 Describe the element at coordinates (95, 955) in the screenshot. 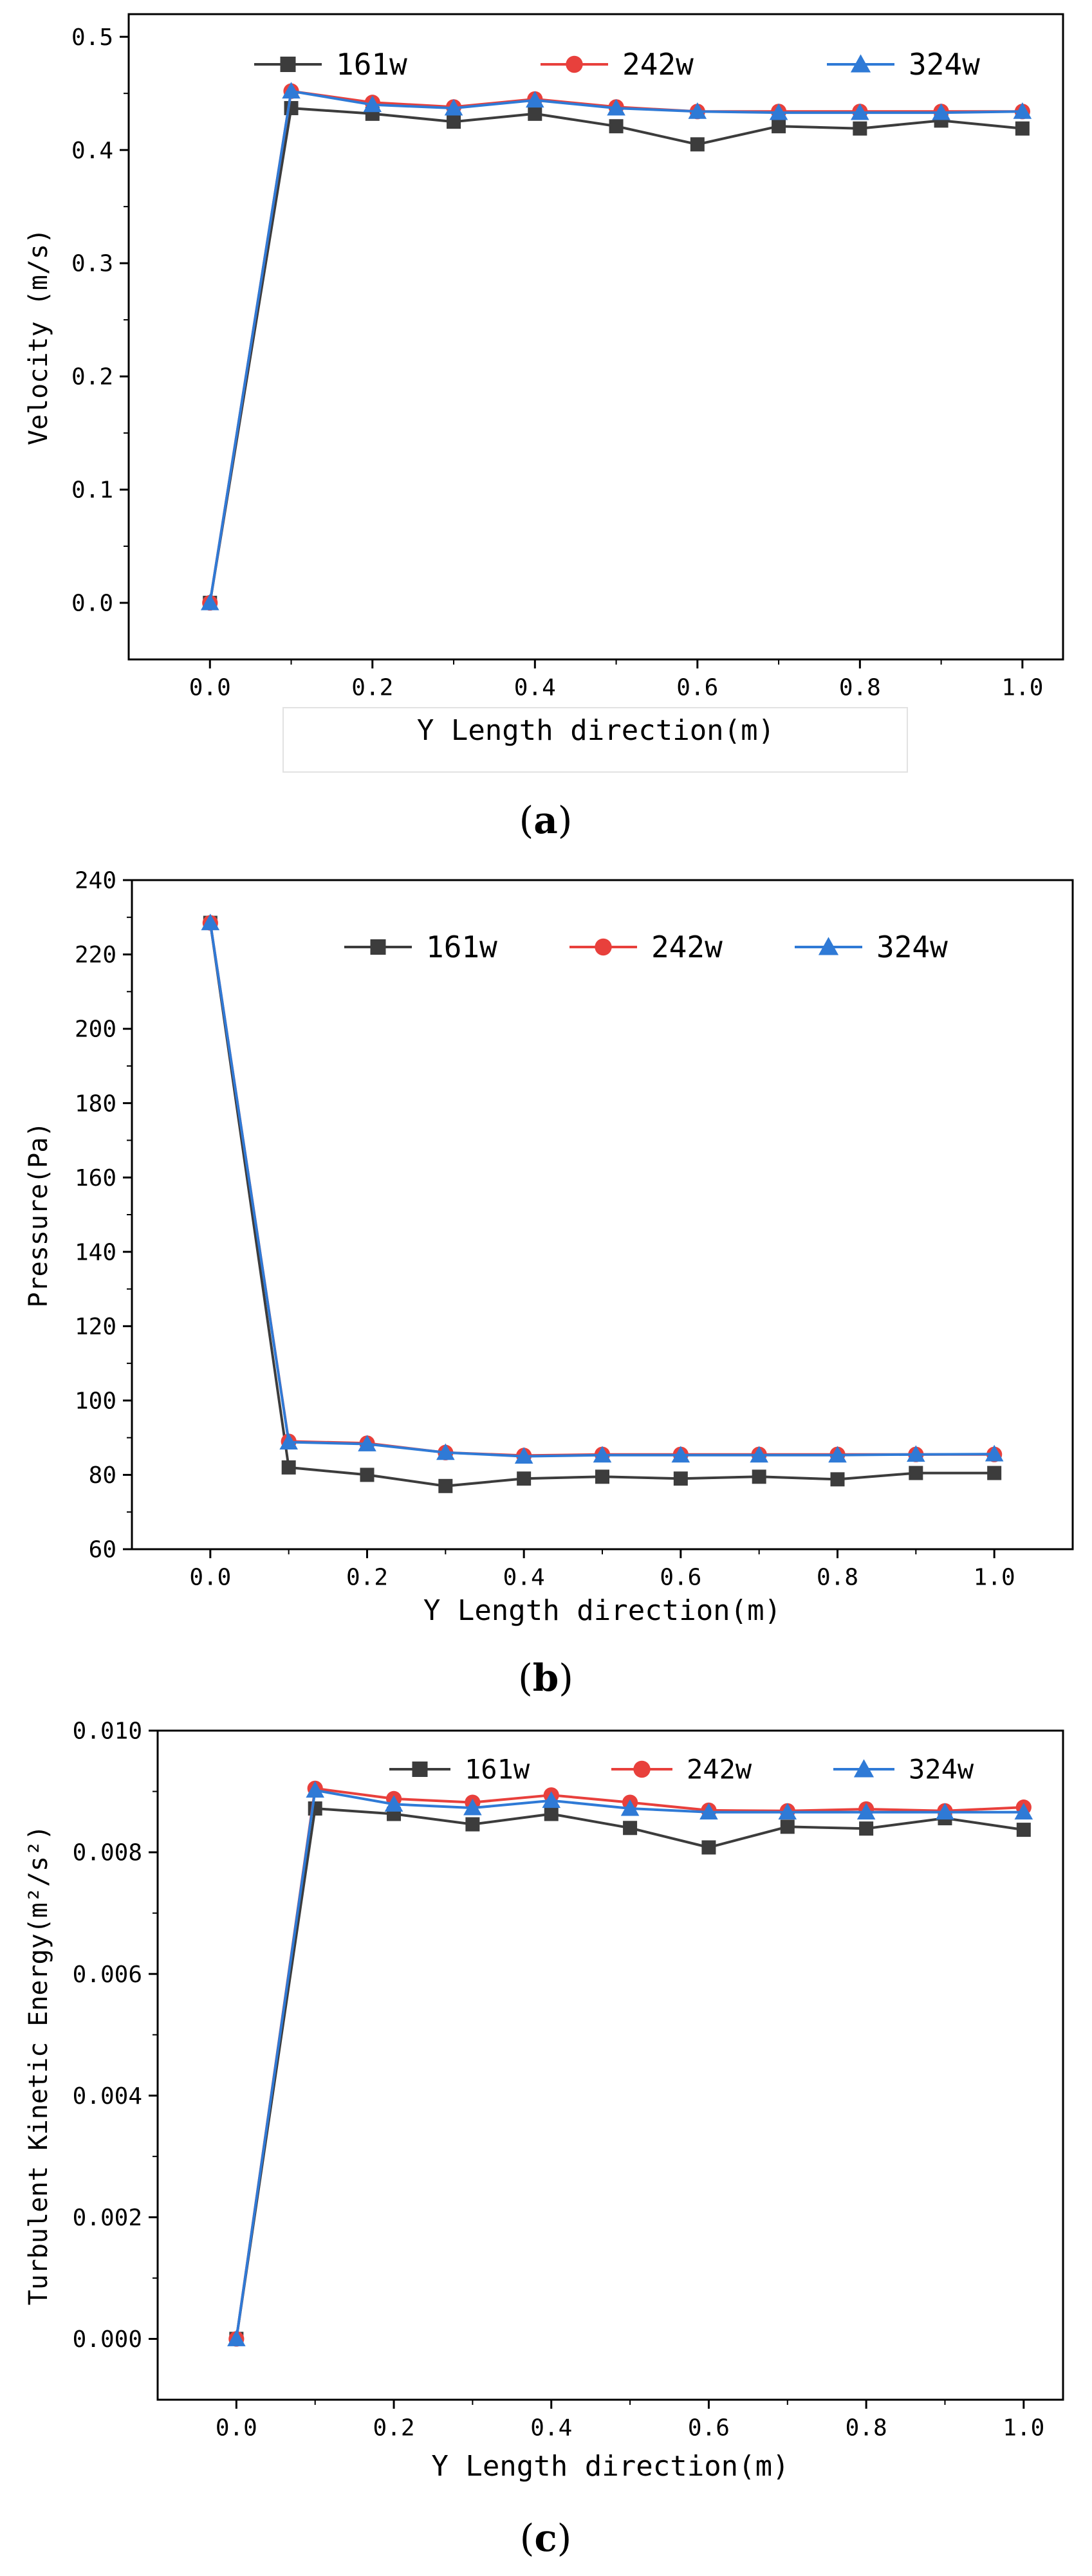

I see `y-tick-label: 220` at that location.